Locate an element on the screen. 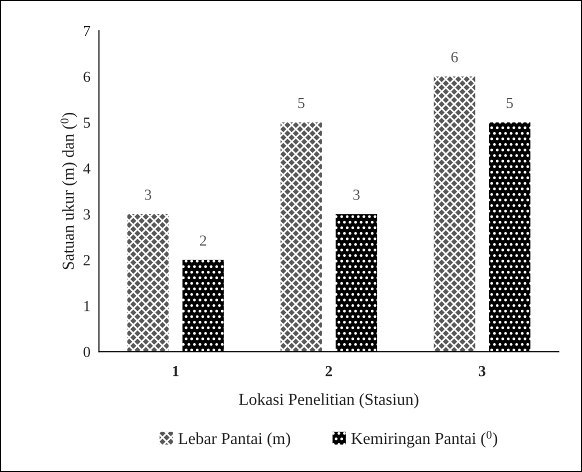  y-tick-label: 7 is located at coordinates (87, 31).